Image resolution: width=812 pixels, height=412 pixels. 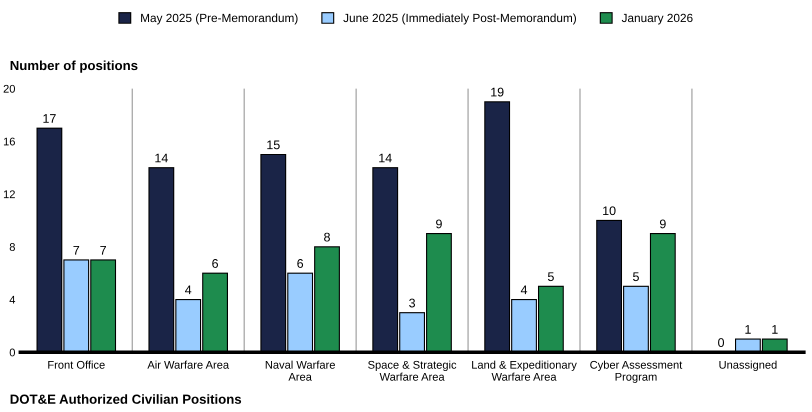 What do you see at coordinates (300, 370) in the screenshot?
I see `x-tick-label: Naval Warfare Area` at bounding box center [300, 370].